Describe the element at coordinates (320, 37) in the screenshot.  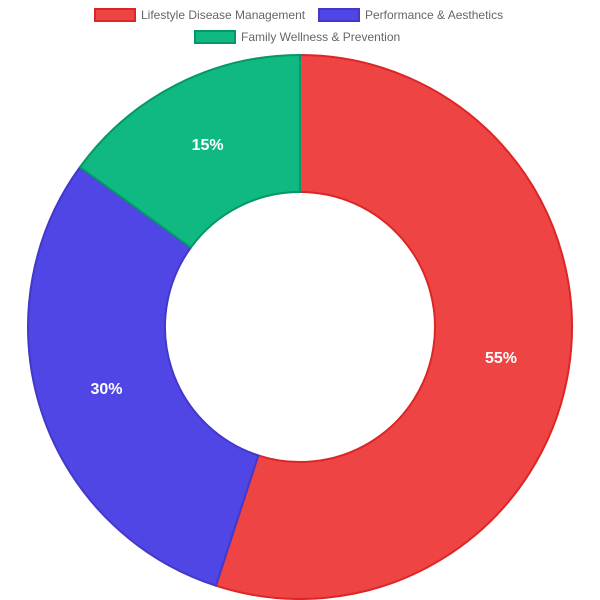
I see `legend-label: Family Wellness & Prevention` at that location.